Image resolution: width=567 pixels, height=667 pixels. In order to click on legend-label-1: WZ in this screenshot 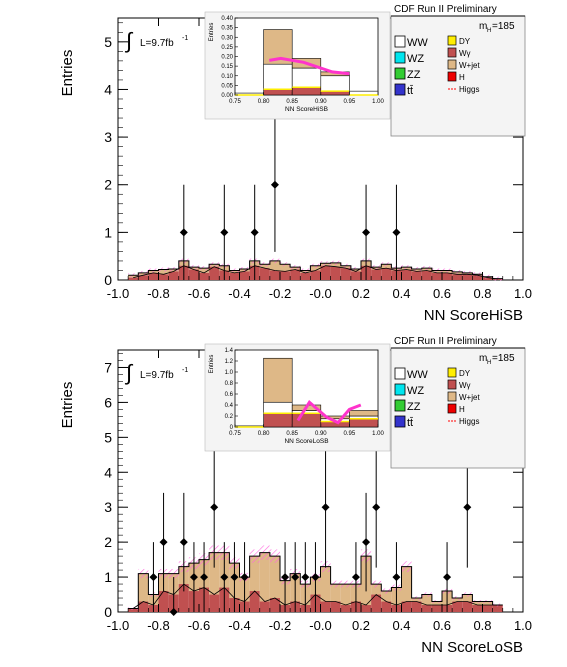, I will do `click(415, 391)`.